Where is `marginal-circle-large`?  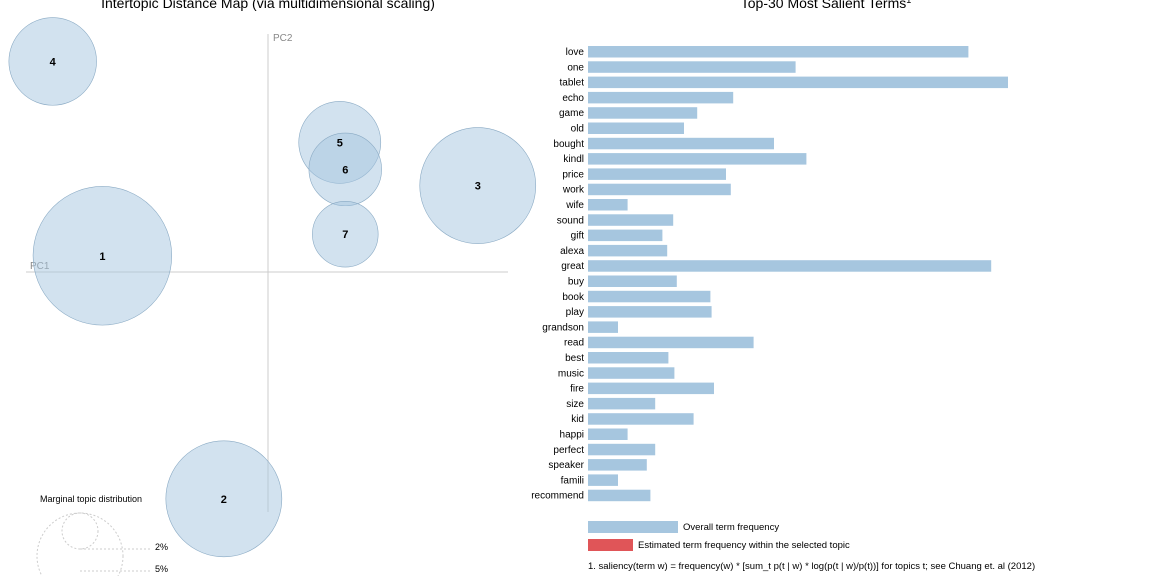
marginal-circle-large is located at coordinates (80, 544).